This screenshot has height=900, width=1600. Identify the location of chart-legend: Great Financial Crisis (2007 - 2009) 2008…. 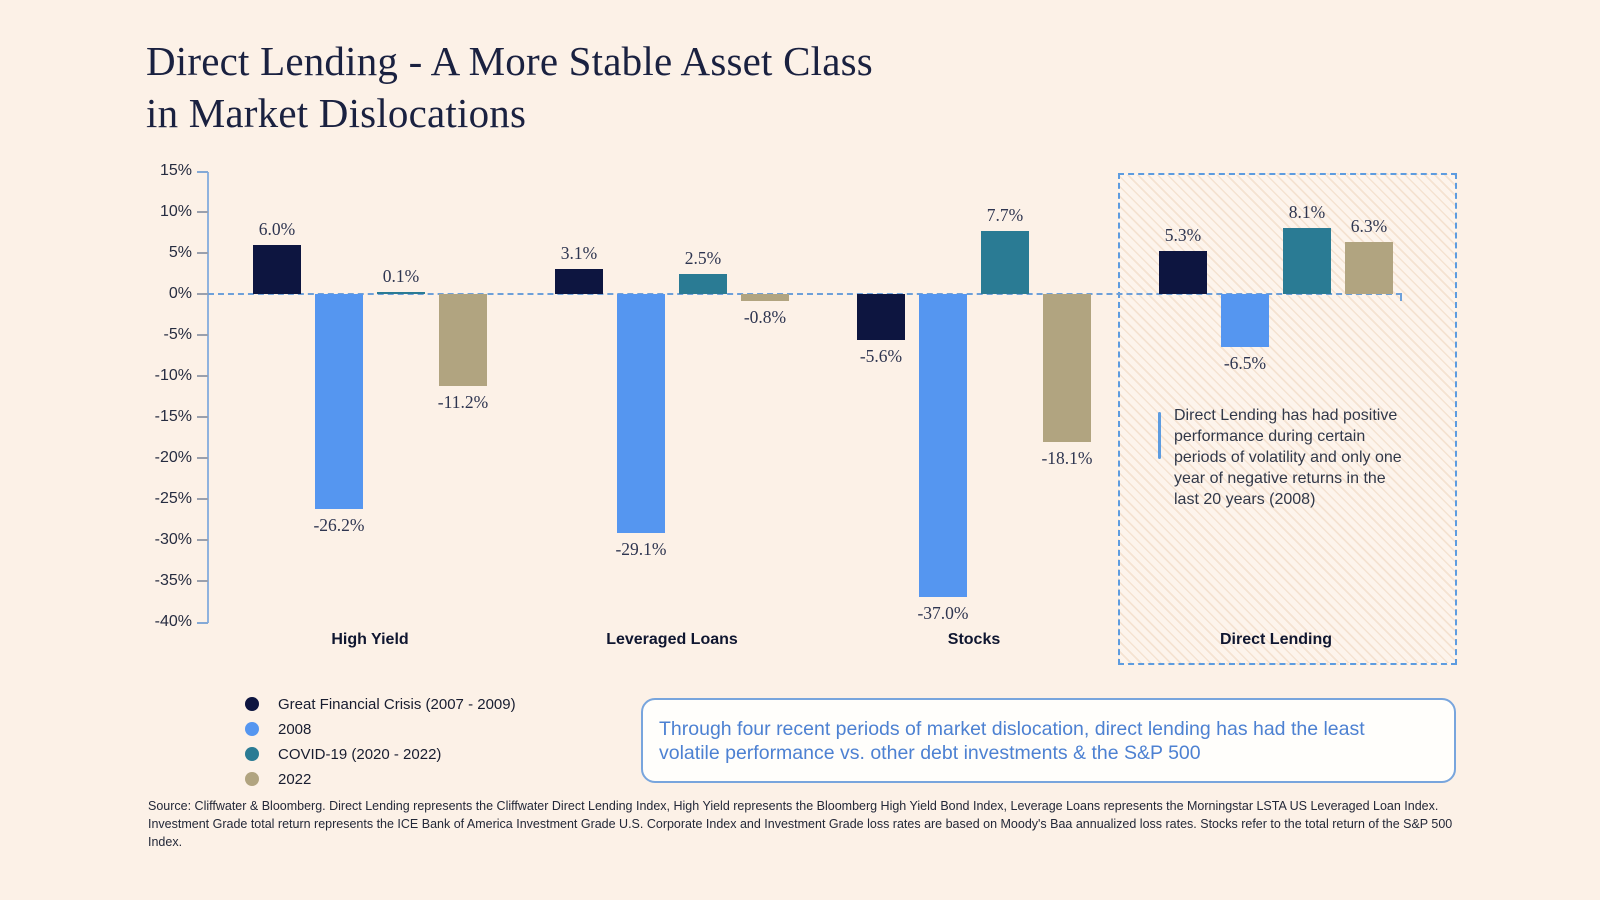
(380, 744).